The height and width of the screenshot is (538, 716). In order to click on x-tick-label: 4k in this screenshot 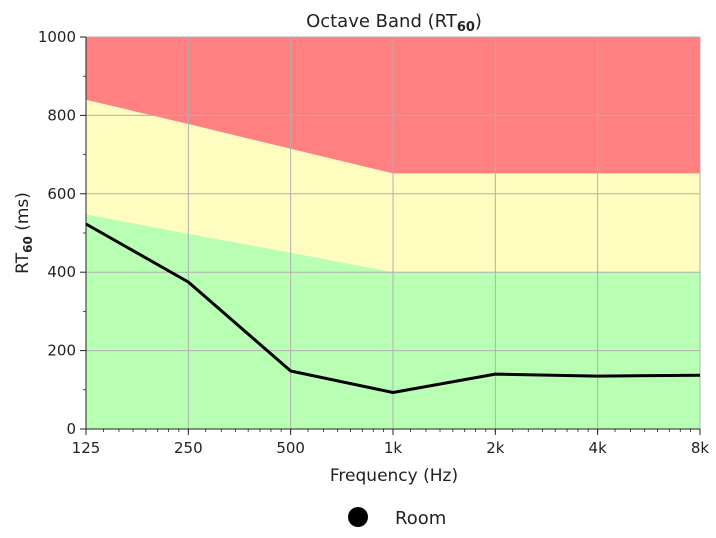, I will do `click(598, 448)`.